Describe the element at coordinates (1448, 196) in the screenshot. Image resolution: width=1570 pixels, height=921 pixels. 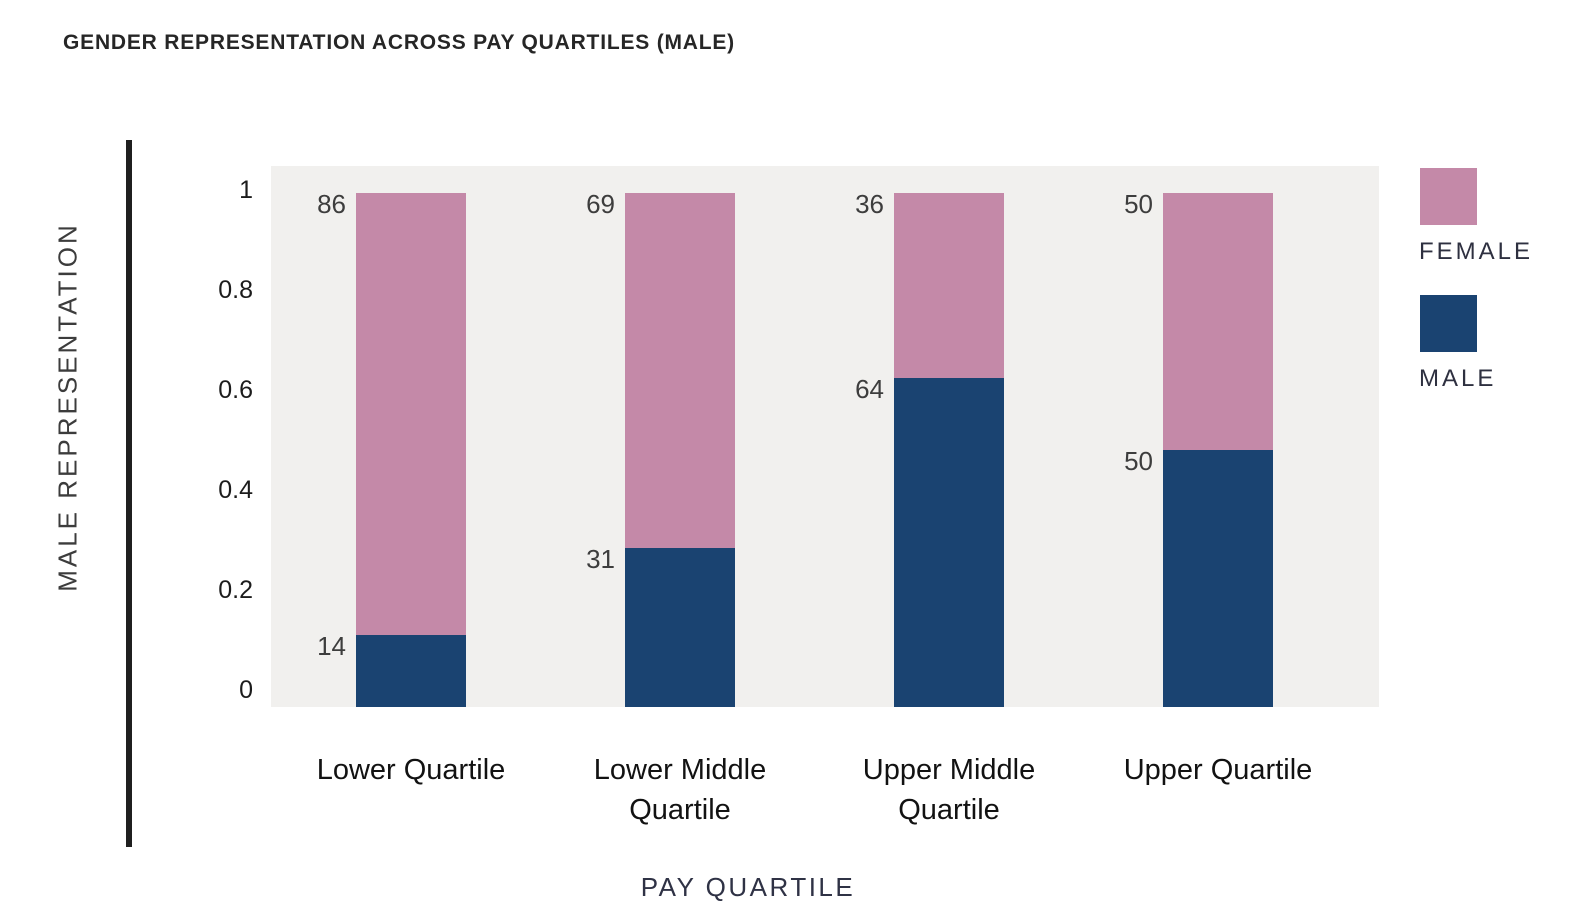
I see `legend-swatch-female` at that location.